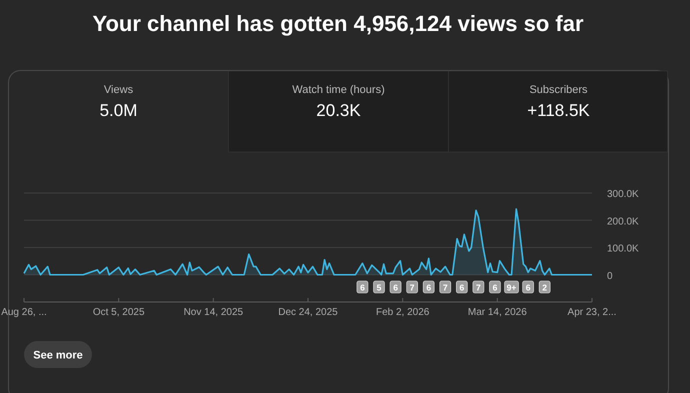 The width and height of the screenshot is (690, 393). Describe the element at coordinates (623, 194) in the screenshot. I see `y-tick-label: 300.0K` at that location.